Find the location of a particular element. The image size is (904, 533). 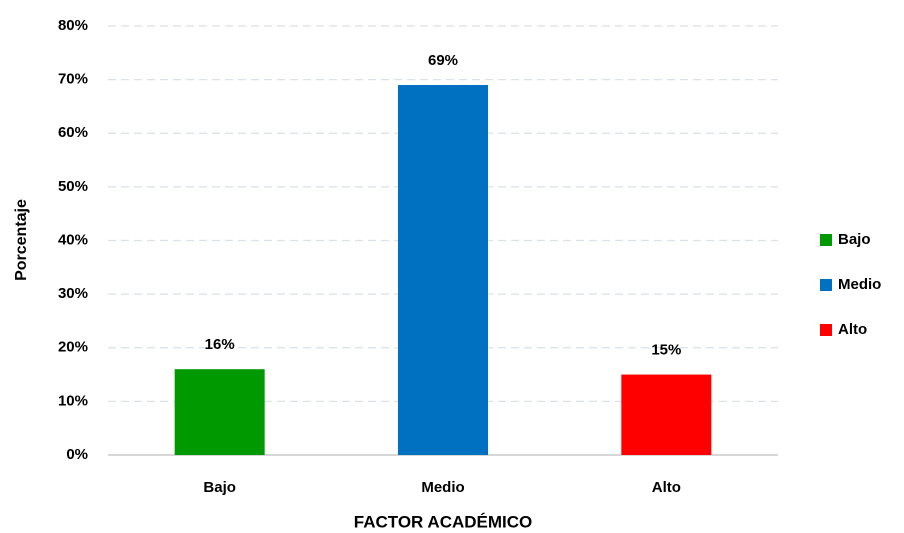

data-label: 69% is located at coordinates (443, 60).